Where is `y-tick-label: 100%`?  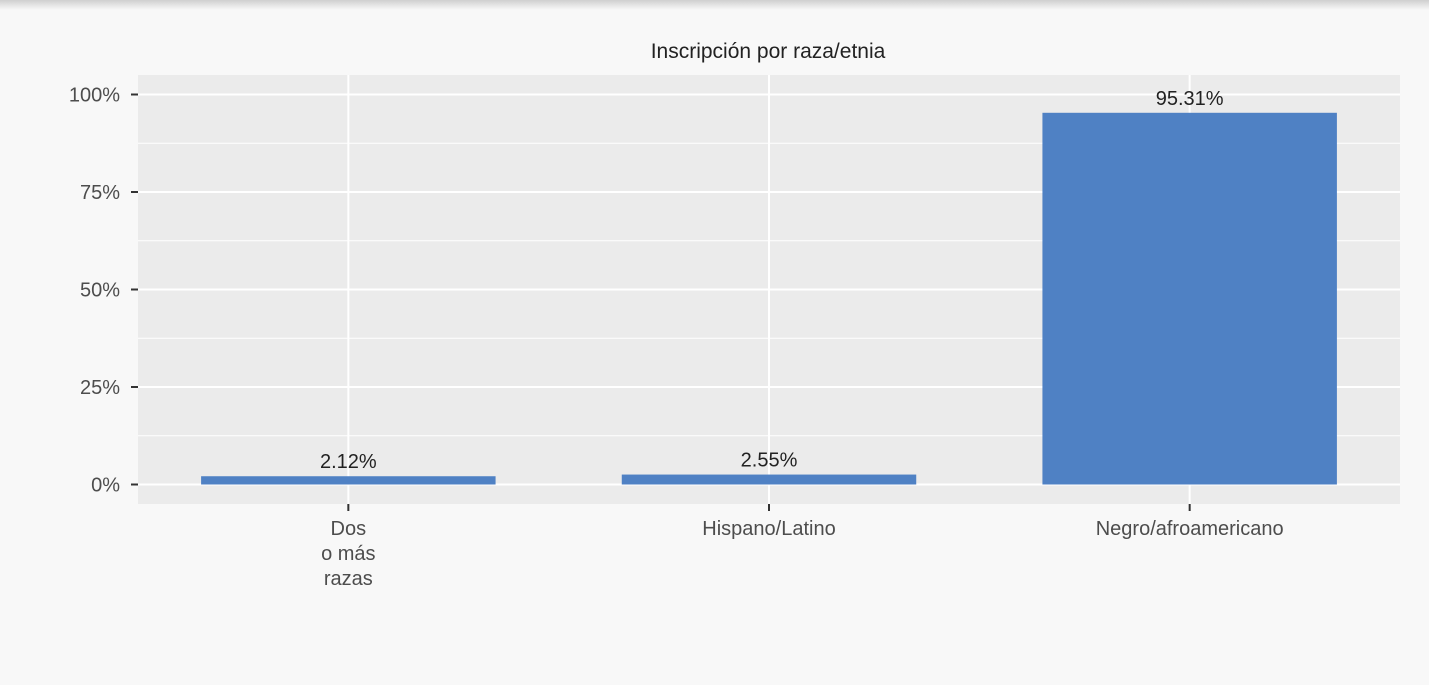
y-tick-label: 100% is located at coordinates (94, 96).